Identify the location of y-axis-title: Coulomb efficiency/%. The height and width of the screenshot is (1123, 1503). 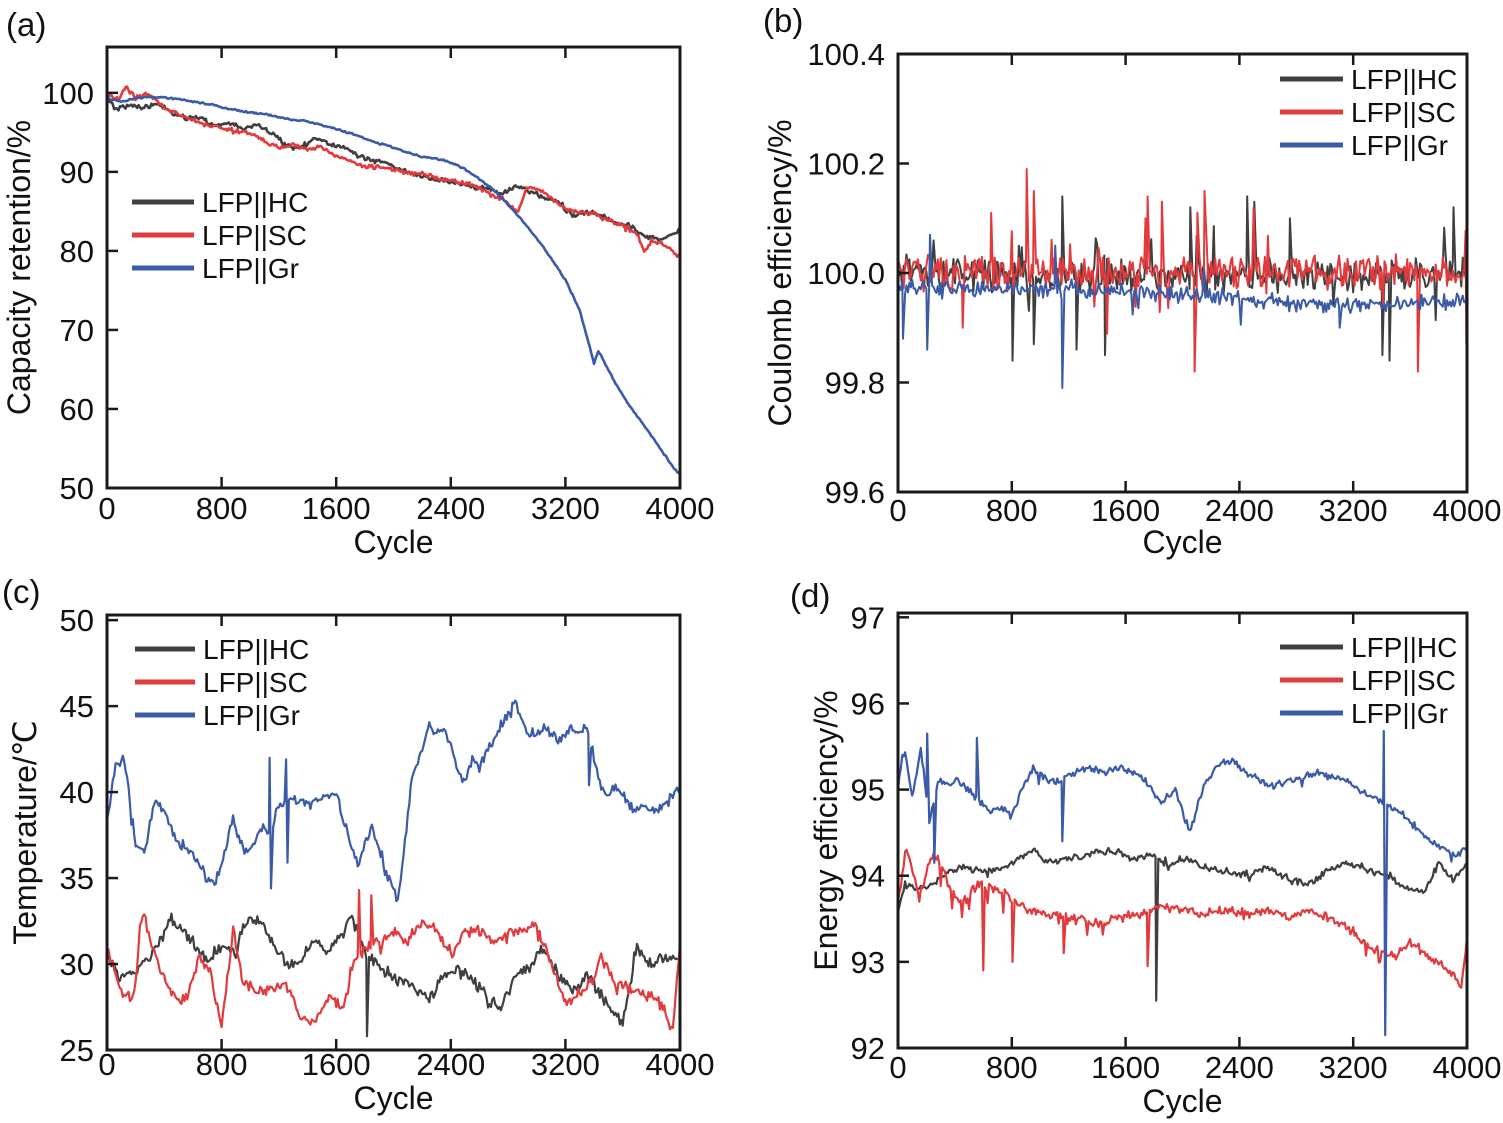
(780, 272).